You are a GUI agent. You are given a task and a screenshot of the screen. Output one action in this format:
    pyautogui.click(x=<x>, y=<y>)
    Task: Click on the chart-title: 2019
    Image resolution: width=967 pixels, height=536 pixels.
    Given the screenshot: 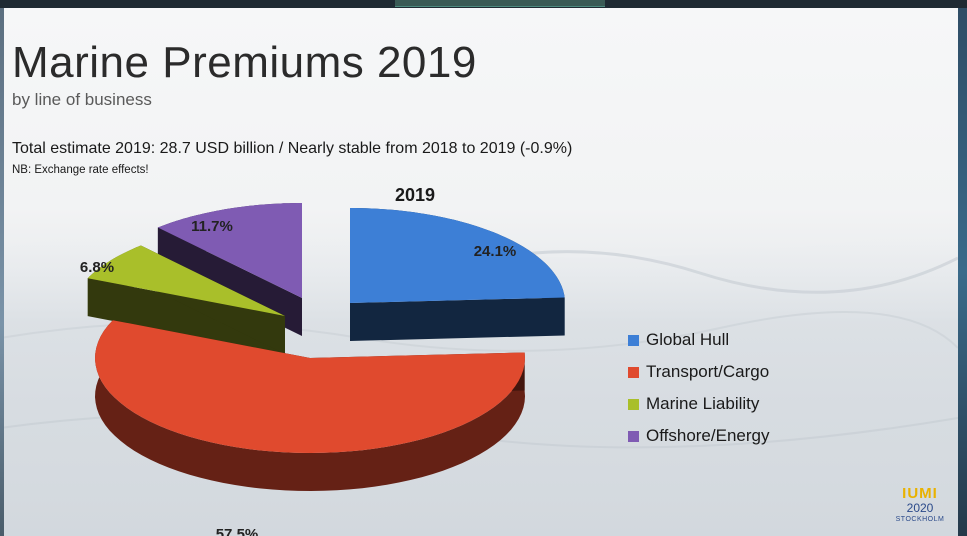 What is the action you would take?
    pyautogui.click(x=415, y=195)
    